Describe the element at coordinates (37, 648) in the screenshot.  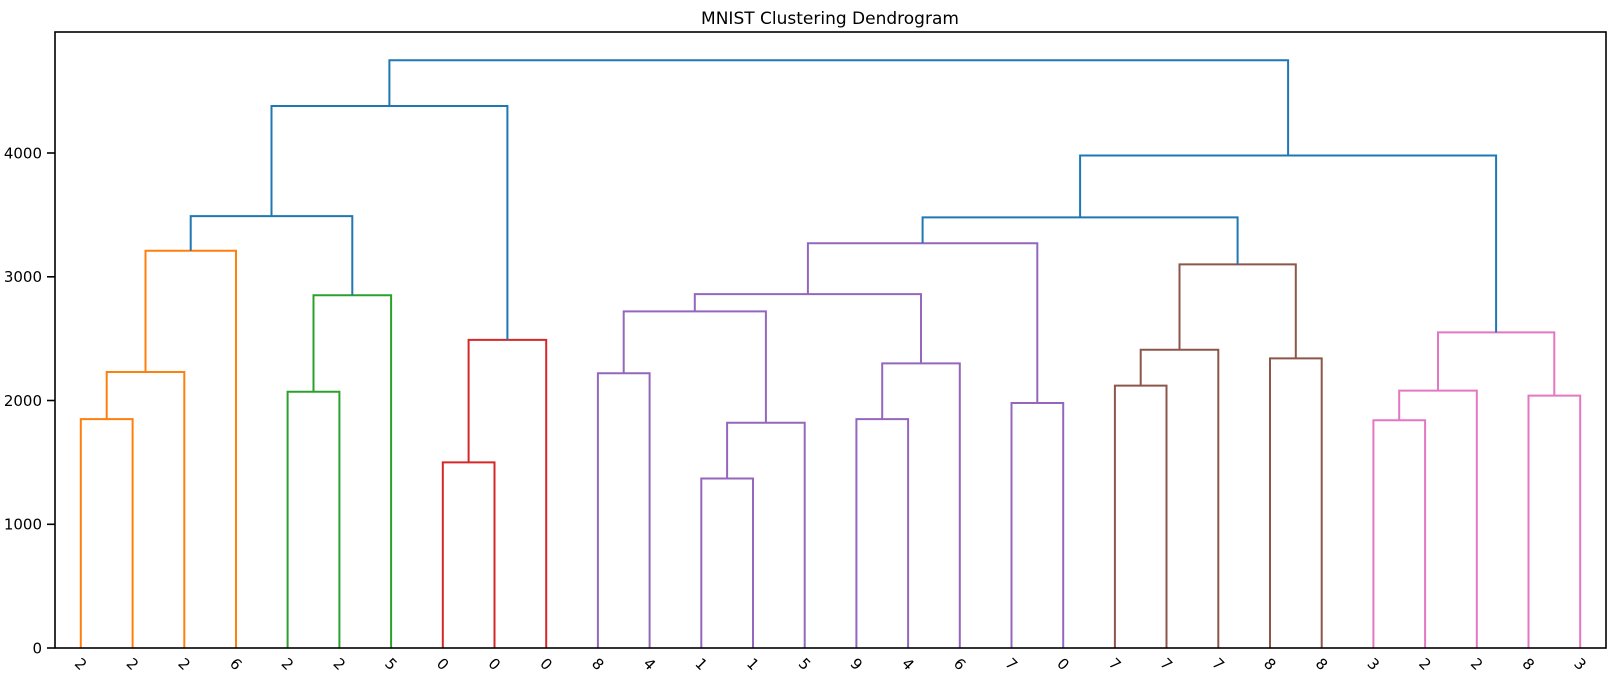
I see `y-tick-label: 0` at that location.